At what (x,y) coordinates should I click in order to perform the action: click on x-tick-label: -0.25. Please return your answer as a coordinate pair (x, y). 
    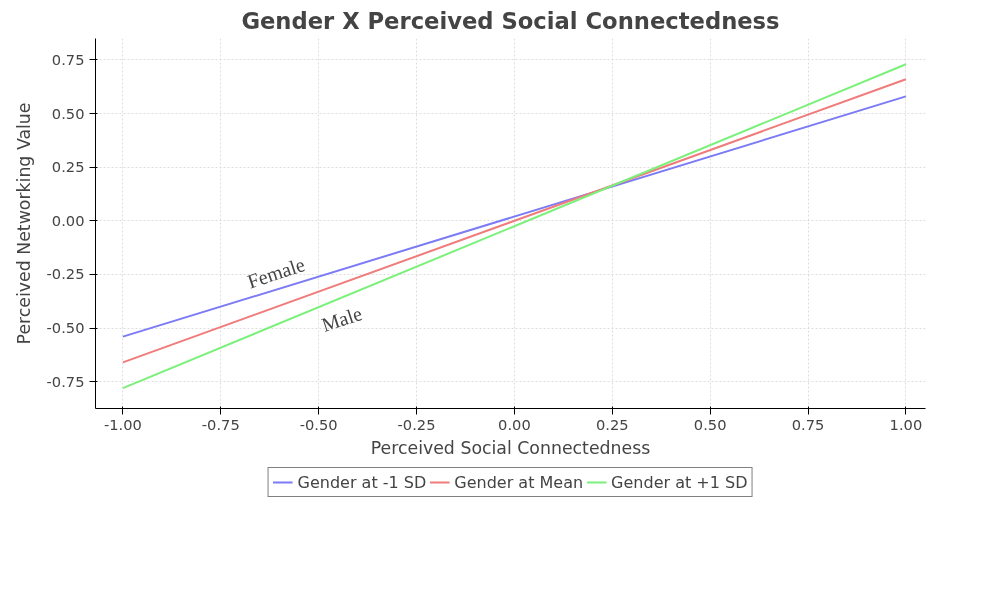
    Looking at the image, I should click on (416, 424).